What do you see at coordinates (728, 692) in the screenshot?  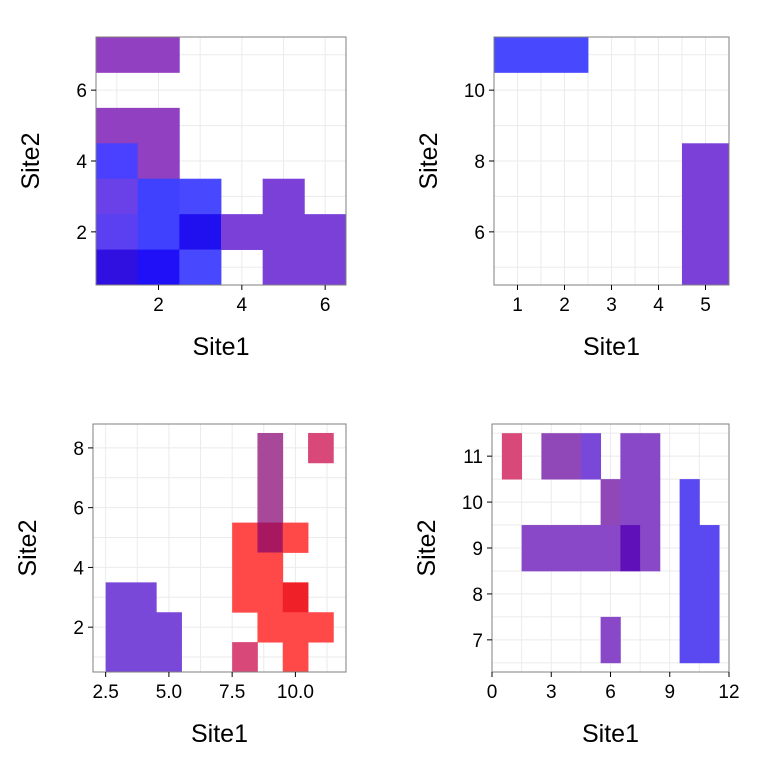 I see `x-tick-label: 12` at bounding box center [728, 692].